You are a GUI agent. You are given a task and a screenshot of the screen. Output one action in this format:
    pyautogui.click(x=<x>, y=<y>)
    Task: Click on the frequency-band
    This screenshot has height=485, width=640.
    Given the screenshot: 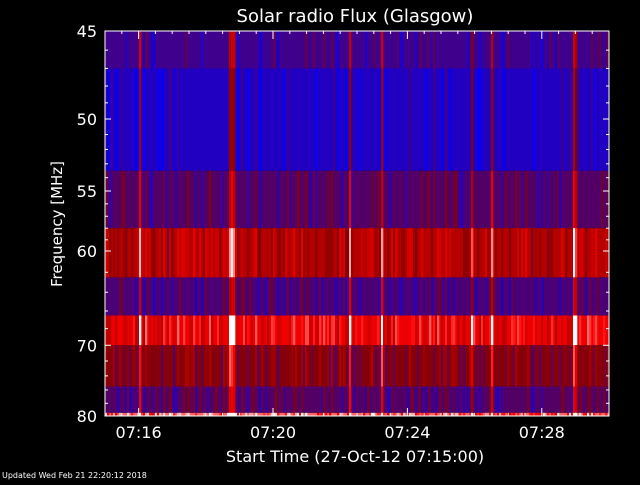 What is the action you would take?
    pyautogui.click(x=357, y=253)
    